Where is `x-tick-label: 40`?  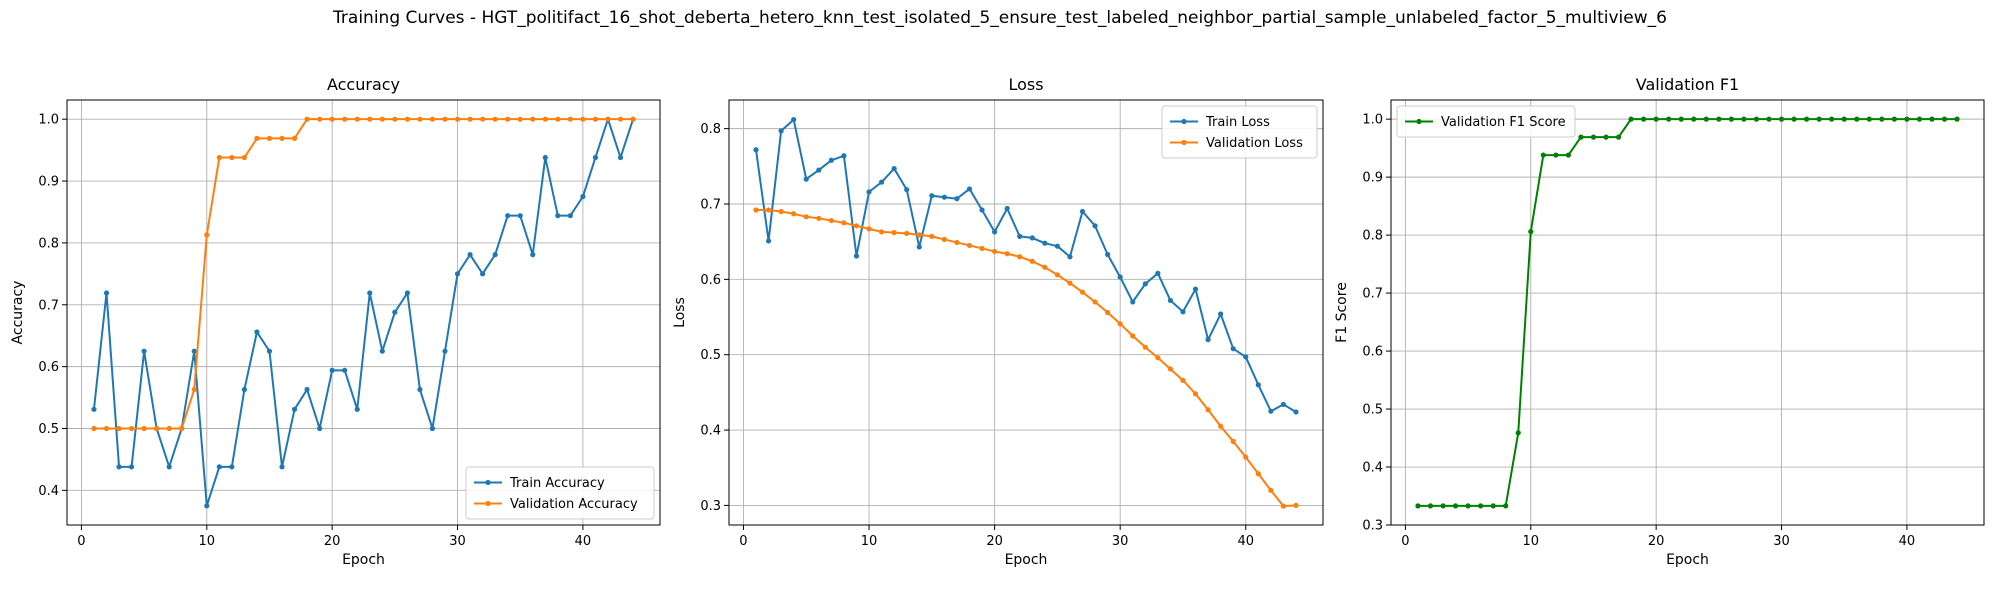 x-tick-label: 40 is located at coordinates (583, 541).